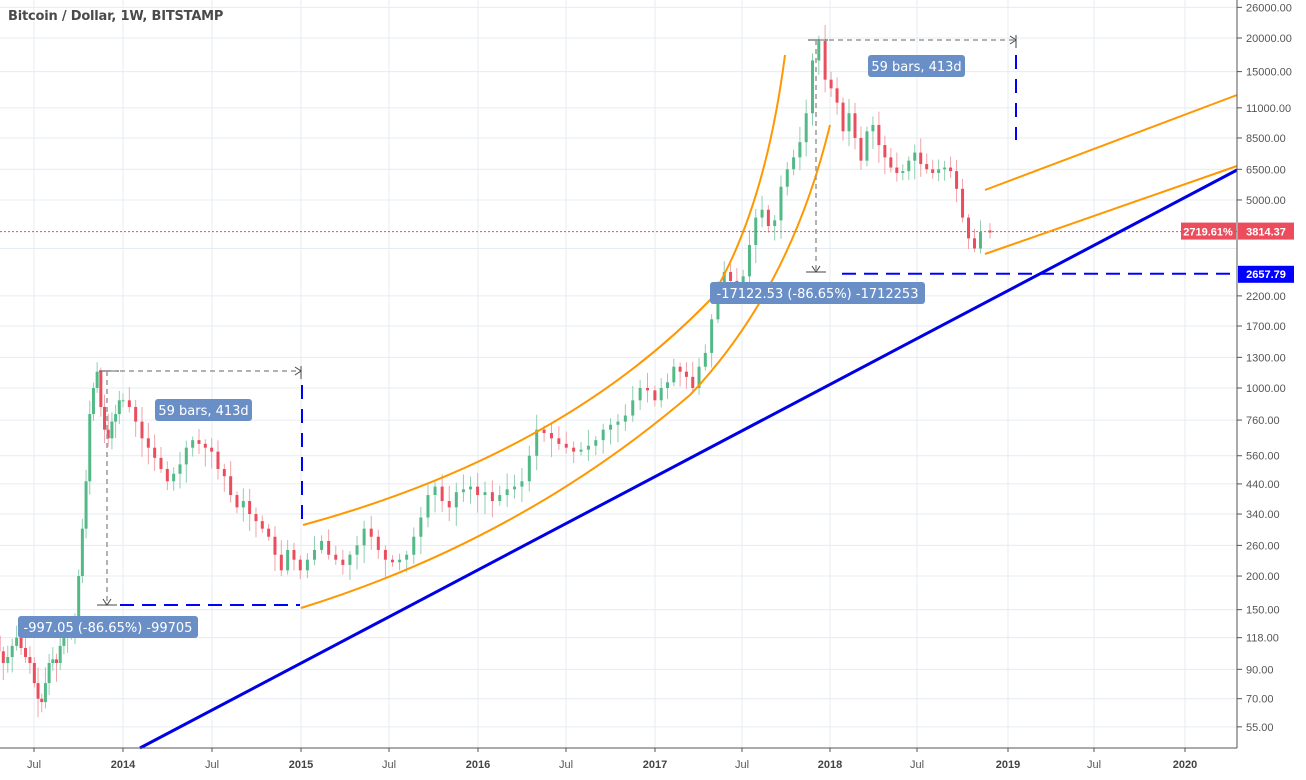 Image resolution: width=1306 pixels, height=780 pixels. Describe the element at coordinates (203, 410) in the screenshot. I see `bars-badge-2013: 59 bars, 413d` at that location.